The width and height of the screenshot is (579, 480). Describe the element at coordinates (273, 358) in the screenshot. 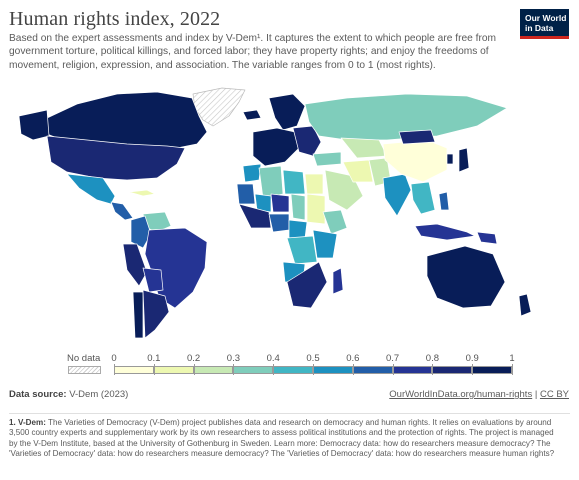

I see `legend-tick-label: 0.4` at that location.